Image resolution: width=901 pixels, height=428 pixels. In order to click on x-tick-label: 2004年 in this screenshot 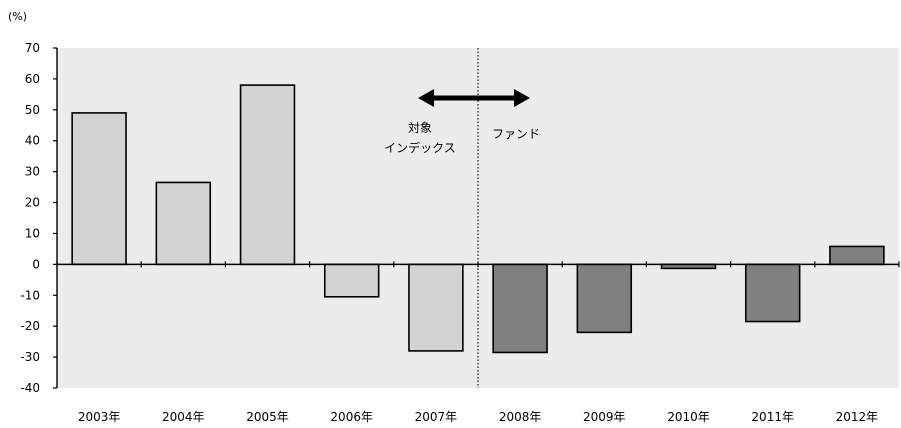, I will do `click(183, 417)`.